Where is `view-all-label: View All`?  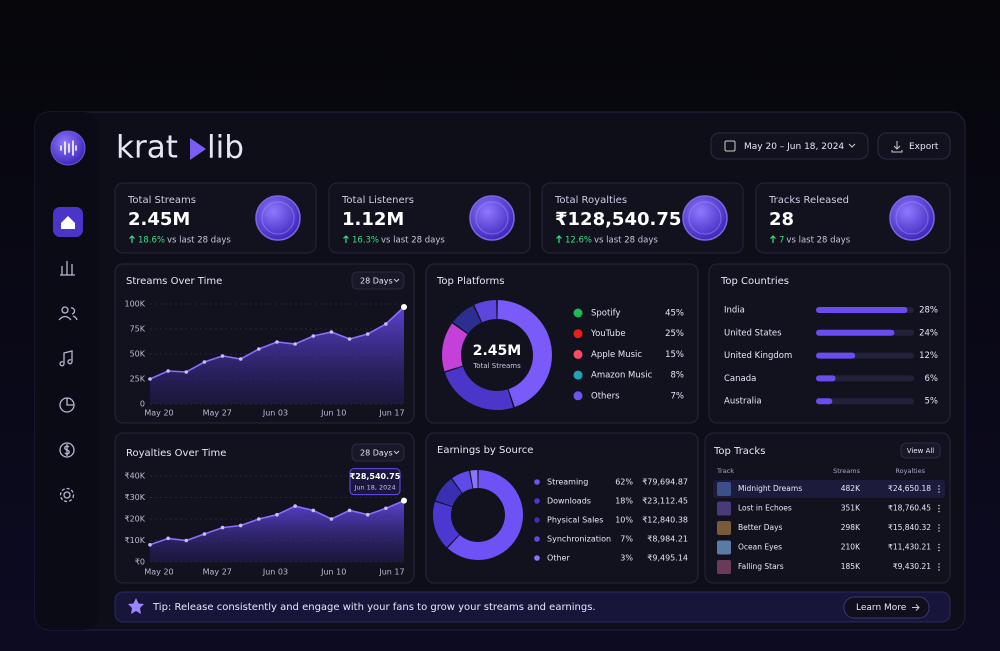
view-all-label: View All is located at coordinates (921, 451).